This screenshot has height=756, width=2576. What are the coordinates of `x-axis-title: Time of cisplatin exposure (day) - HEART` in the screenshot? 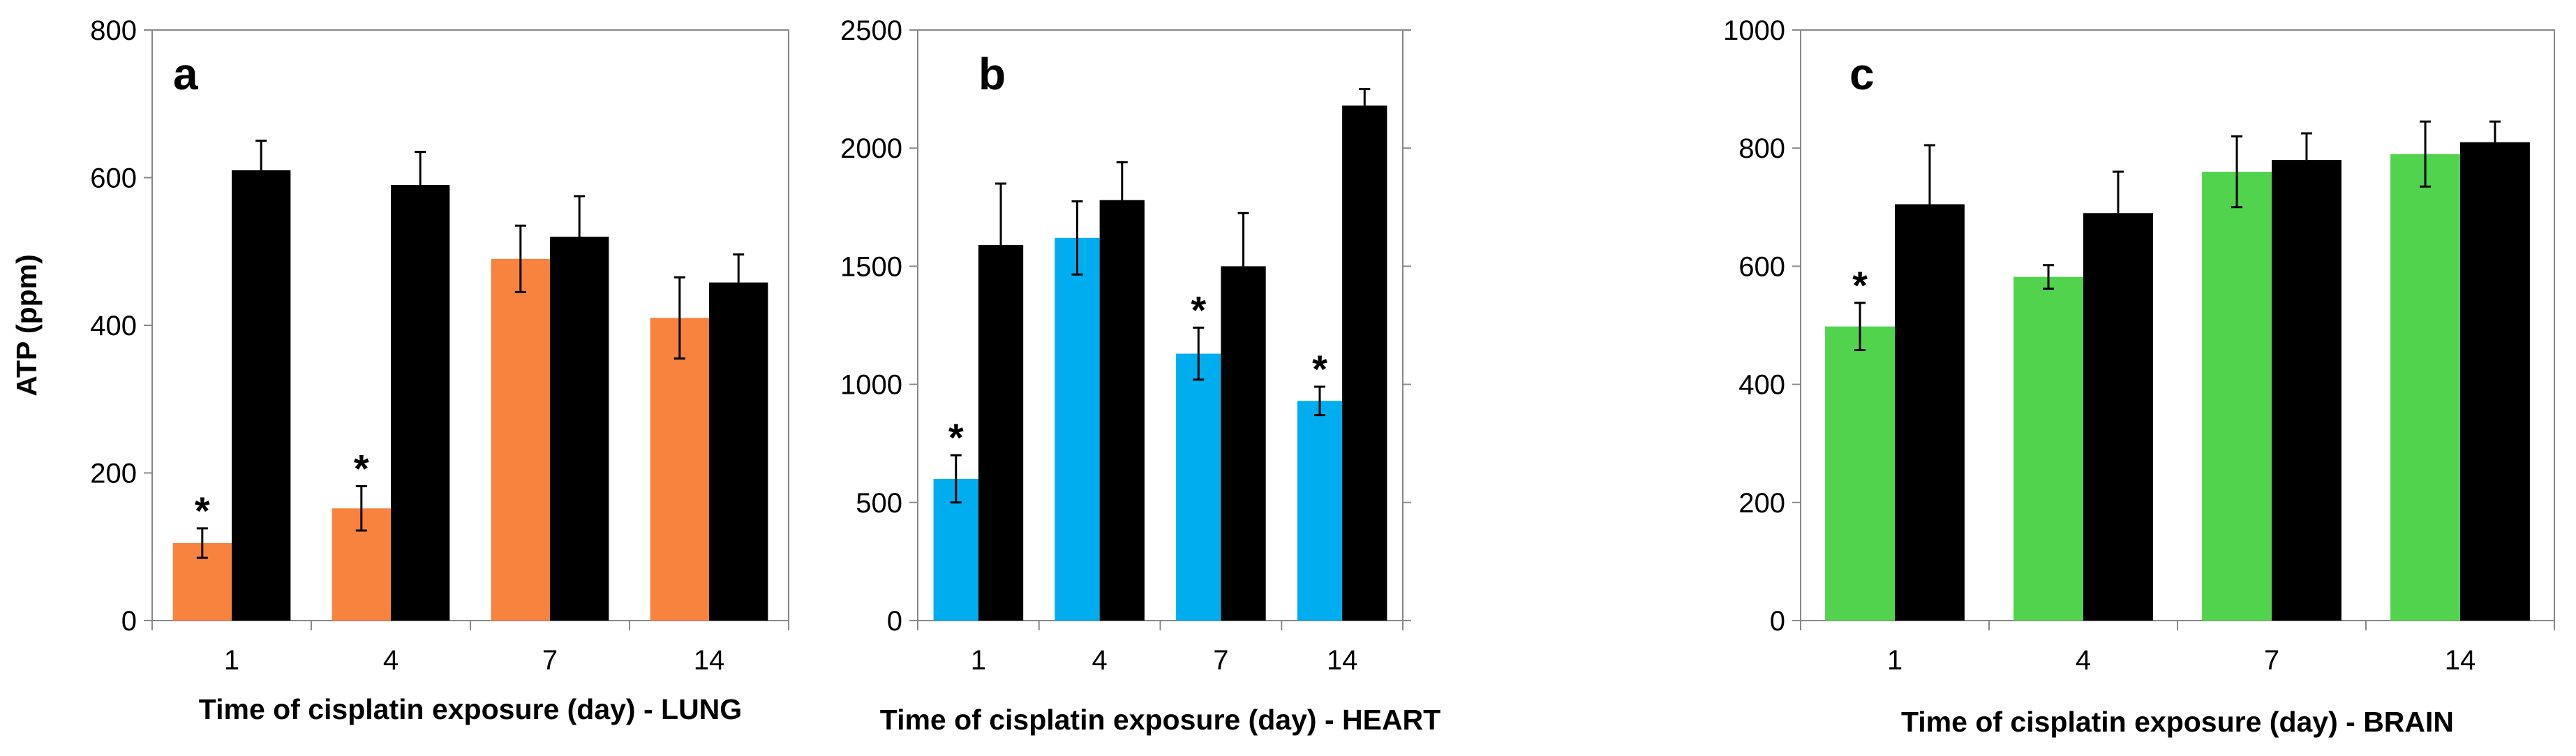 It's located at (1160, 720).